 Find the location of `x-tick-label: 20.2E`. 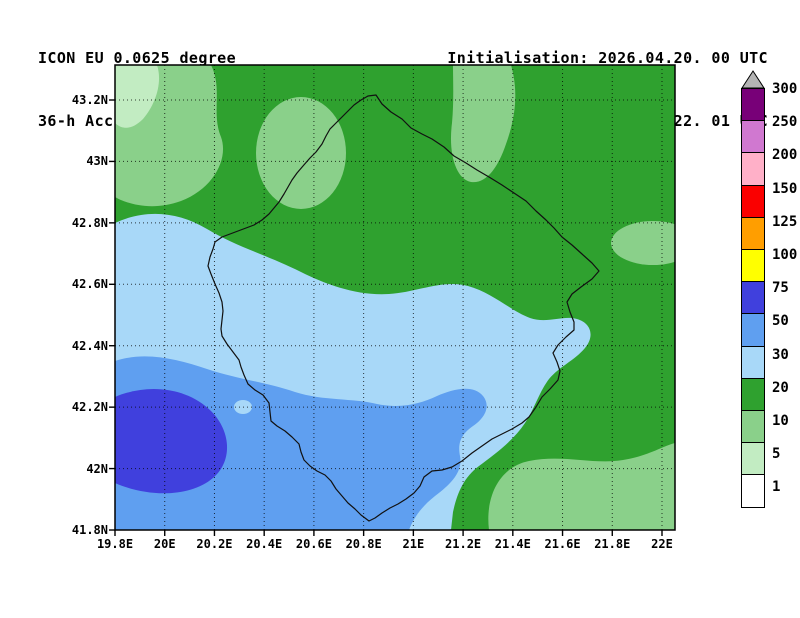

x-tick-label: 20.2E is located at coordinates (214, 544).